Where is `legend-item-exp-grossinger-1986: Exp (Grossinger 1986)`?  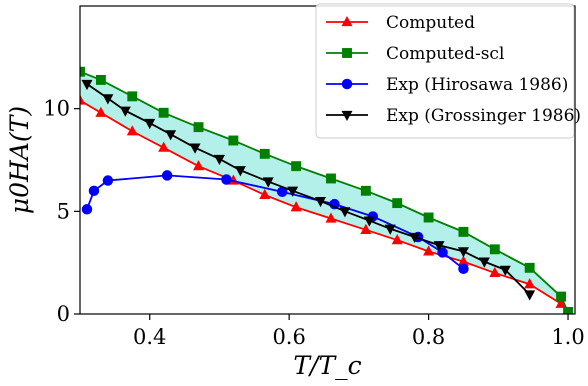
legend-item-exp-grossinger-1986: Exp (Grossinger 1986) is located at coordinates (453, 116).